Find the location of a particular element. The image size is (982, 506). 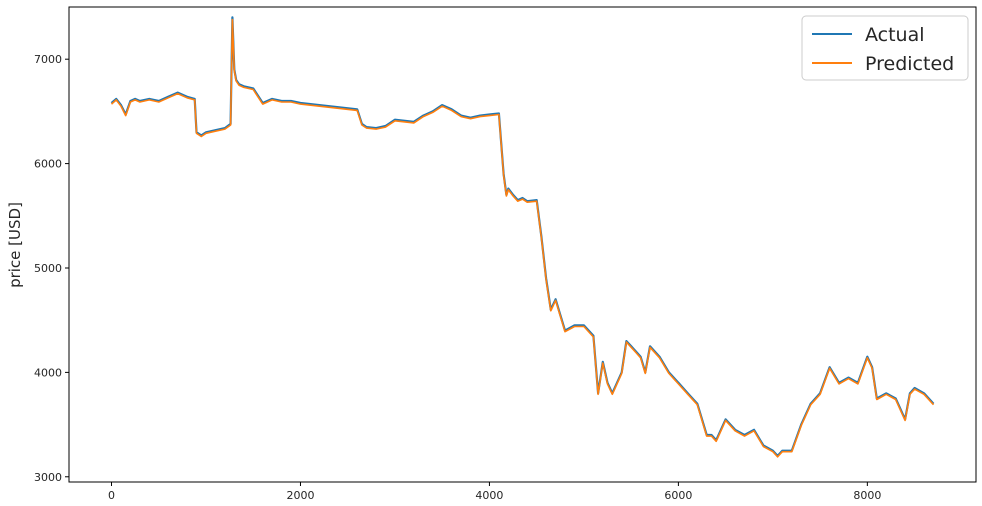

x-tick-label: 6000 is located at coordinates (678, 495).